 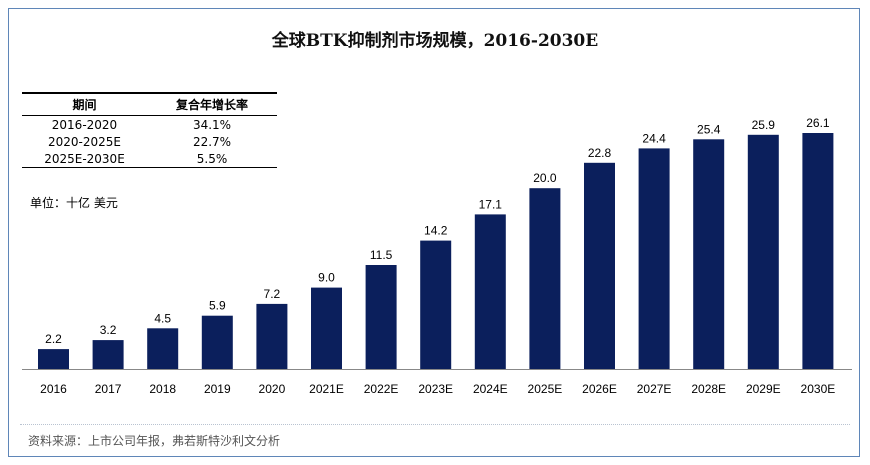 I want to click on bar-2022E, so click(x=381, y=317).